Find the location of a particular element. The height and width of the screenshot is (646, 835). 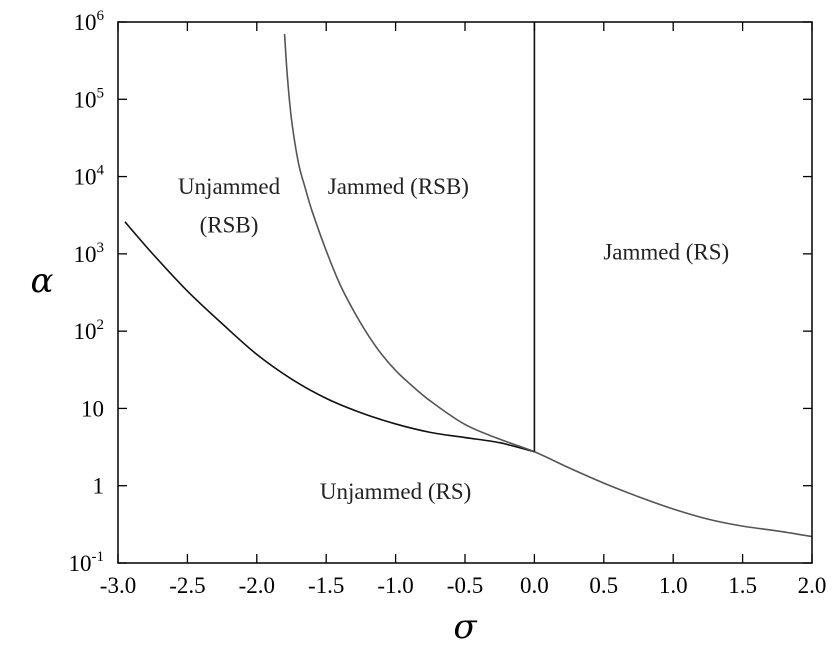

y-axis-title: α is located at coordinates (42, 281).